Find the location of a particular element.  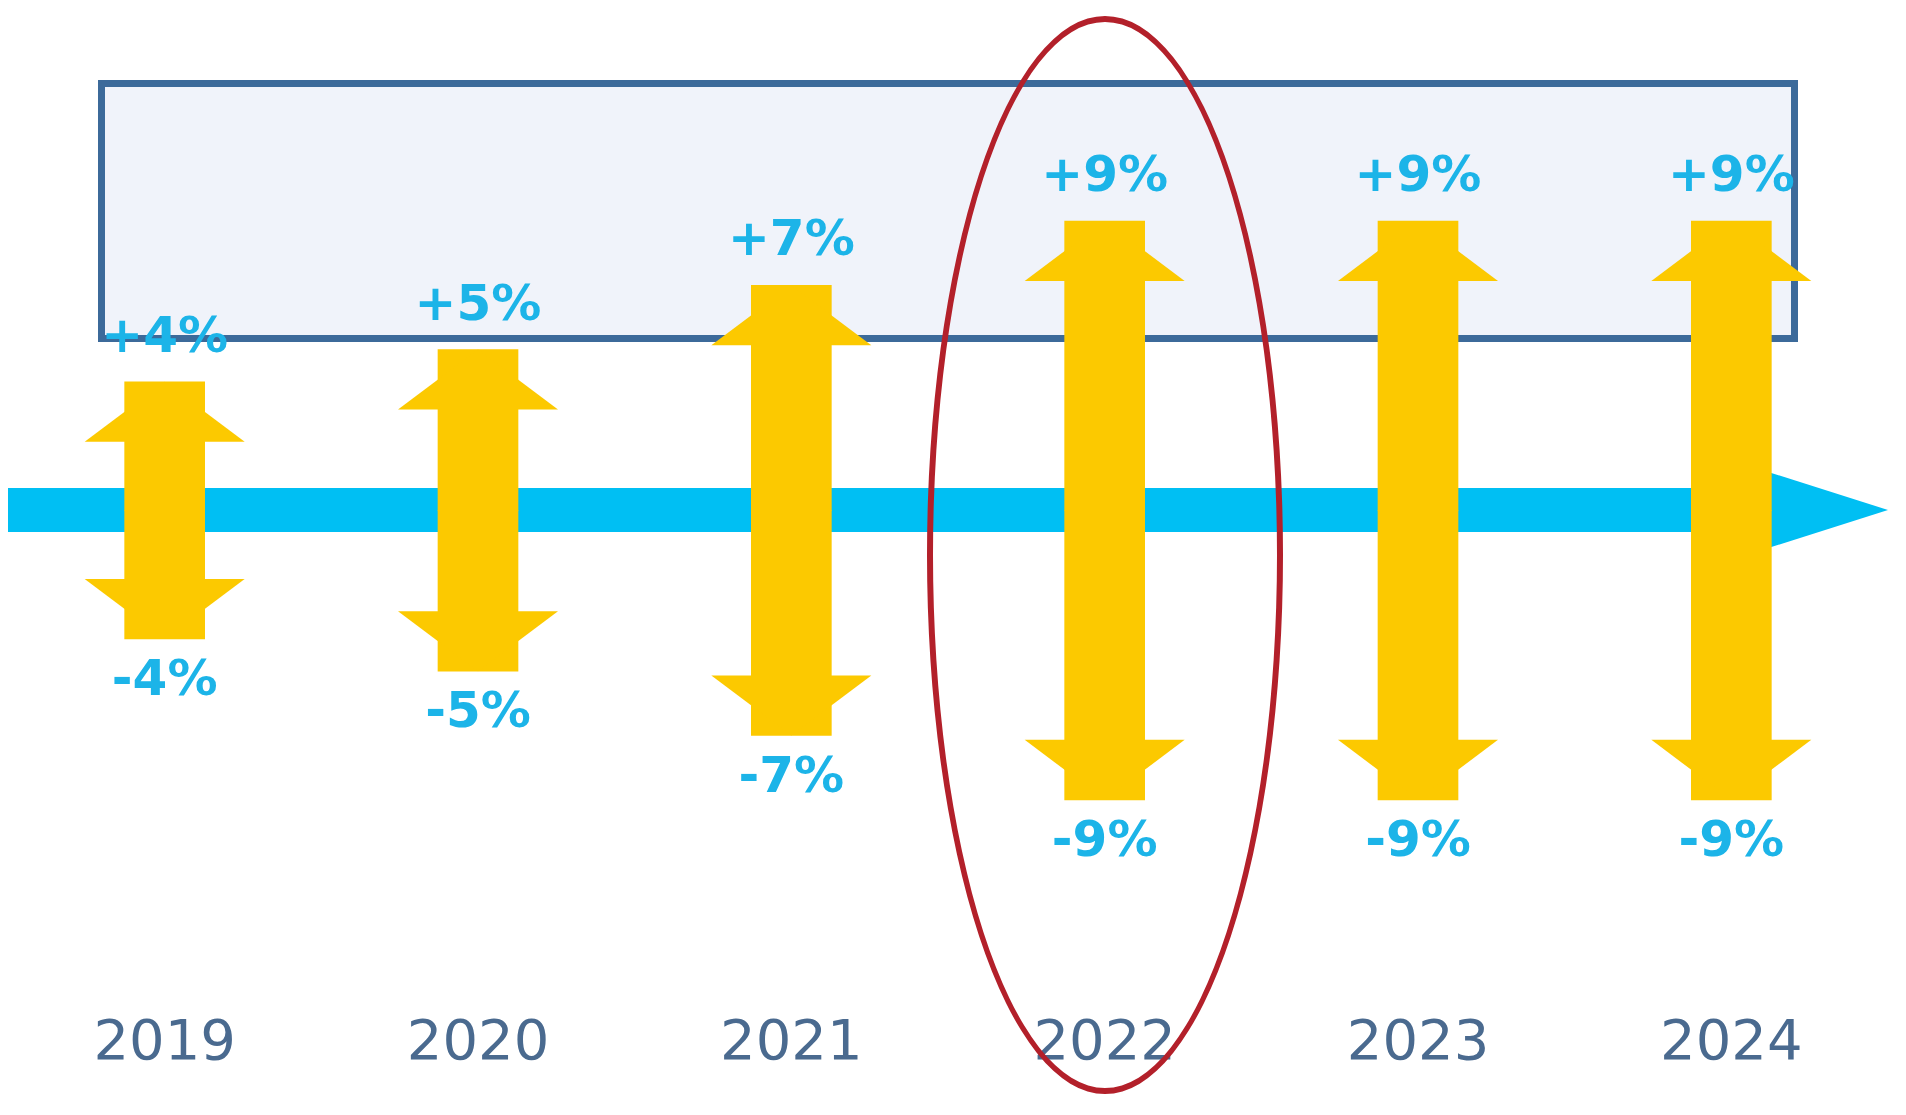

x-tick-label: 2022 is located at coordinates (1104, 1039).